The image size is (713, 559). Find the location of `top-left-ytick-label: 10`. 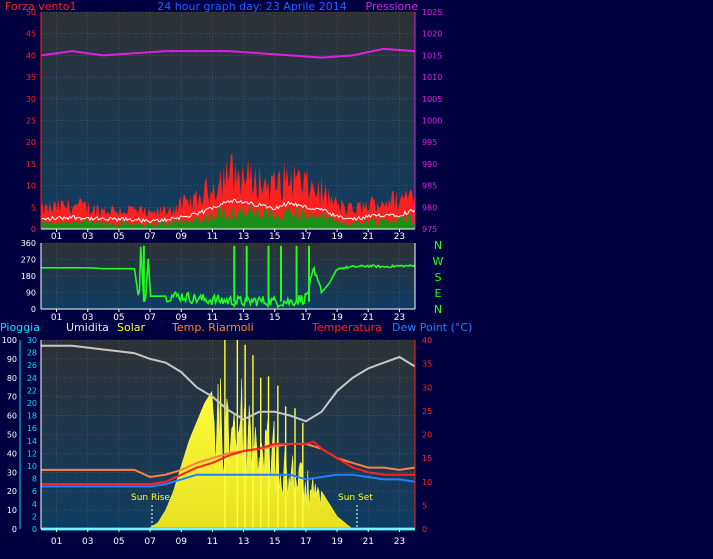

top-left-ytick-label: 10 is located at coordinates (31, 186).